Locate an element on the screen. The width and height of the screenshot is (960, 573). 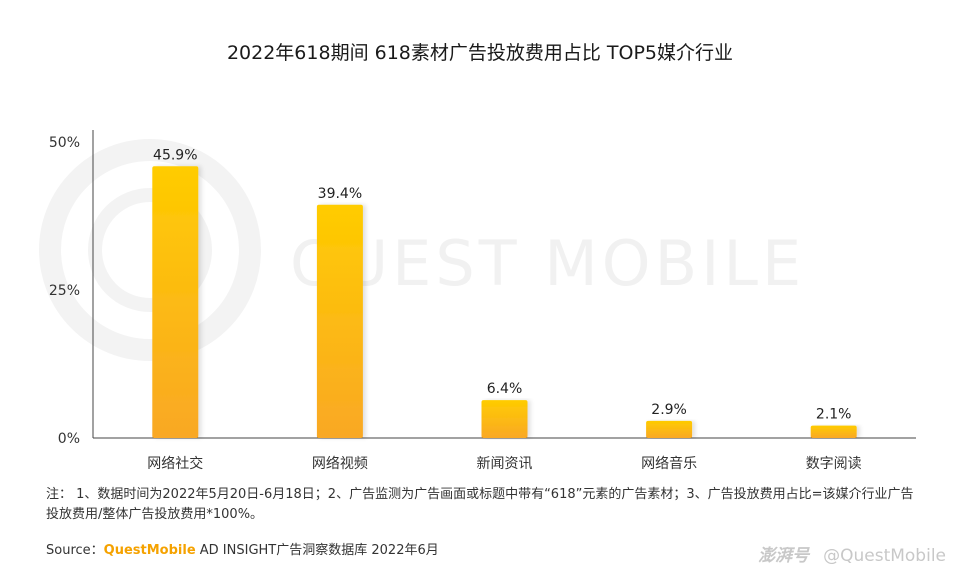
y-tick-label: 50% is located at coordinates (64, 143).